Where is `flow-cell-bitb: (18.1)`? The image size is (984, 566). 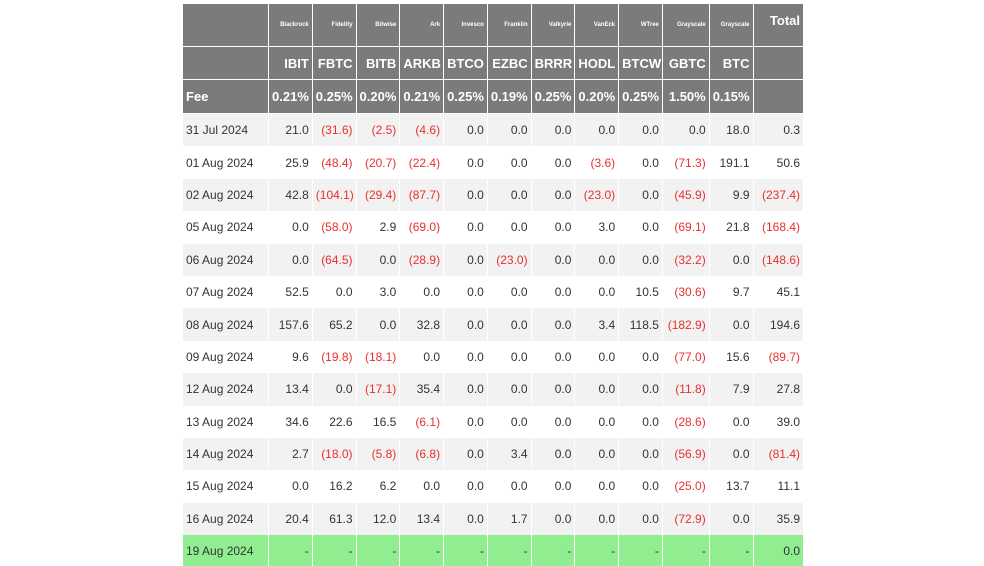 flow-cell-bitb: (18.1) is located at coordinates (378, 357).